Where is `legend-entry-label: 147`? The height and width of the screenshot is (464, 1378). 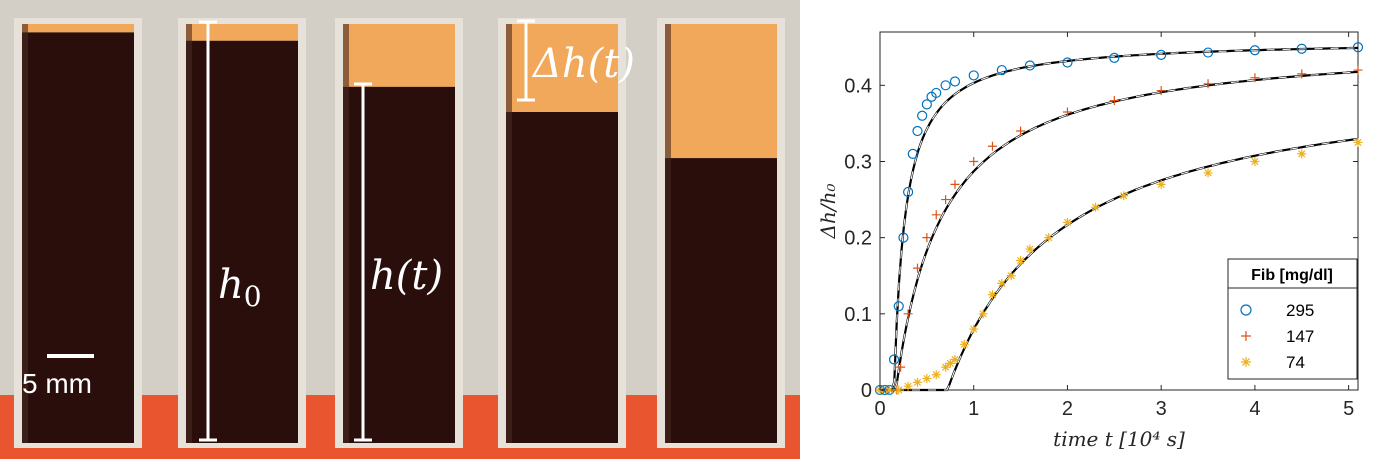
legend-entry-label: 147 is located at coordinates (1300, 336).